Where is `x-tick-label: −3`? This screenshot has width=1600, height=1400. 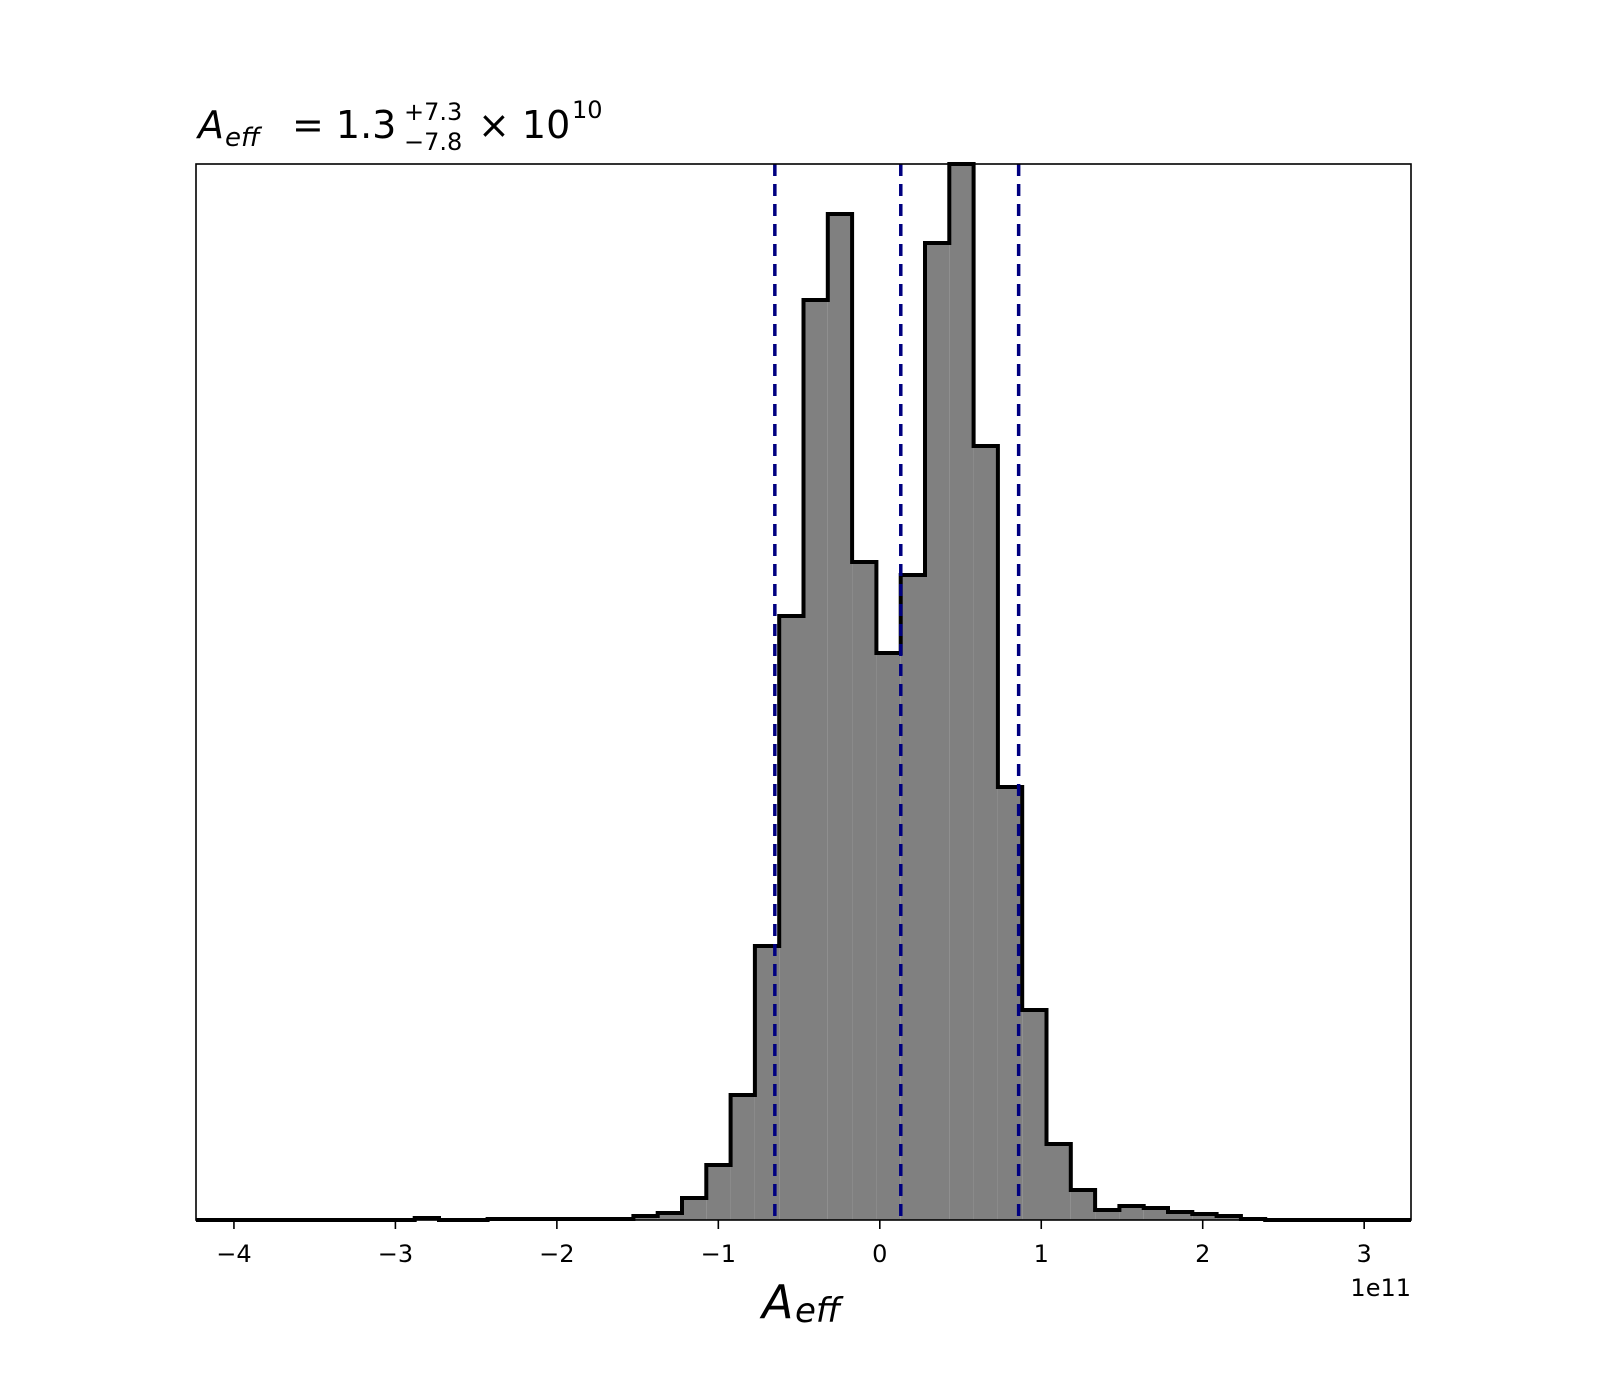 x-tick-label: −3 is located at coordinates (395, 1254).